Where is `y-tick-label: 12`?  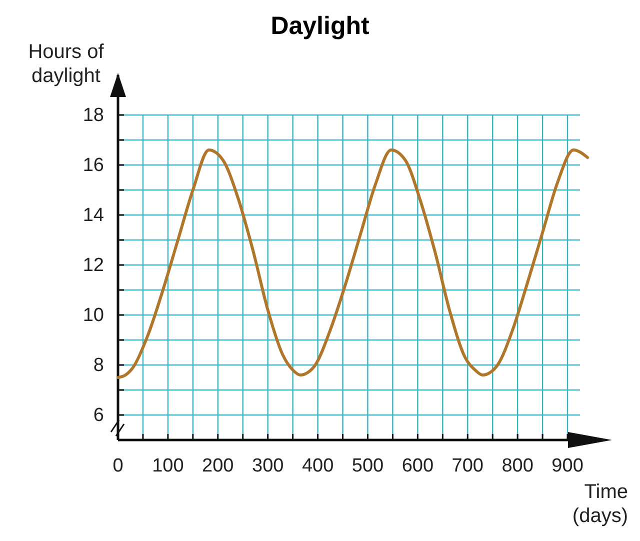
y-tick-label: 12 is located at coordinates (93, 265).